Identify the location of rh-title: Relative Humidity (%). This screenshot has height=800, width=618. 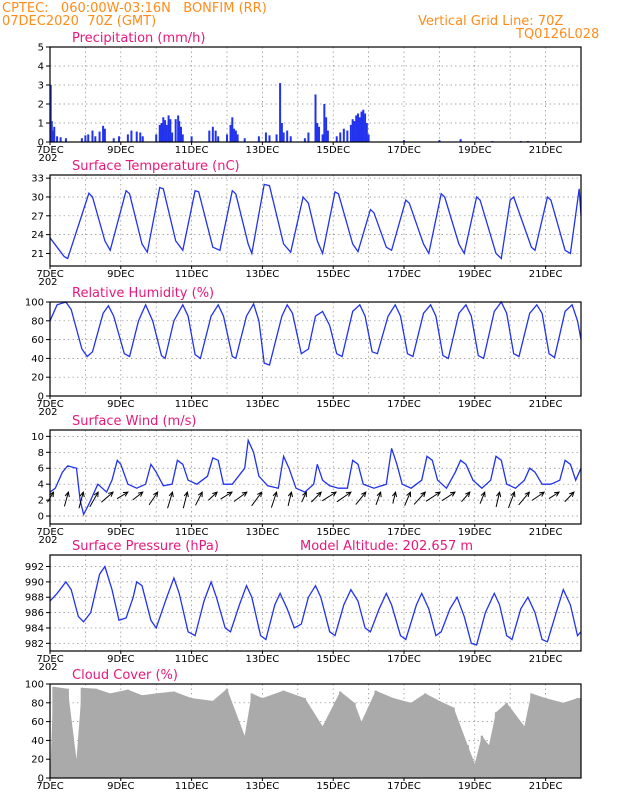
(143, 293).